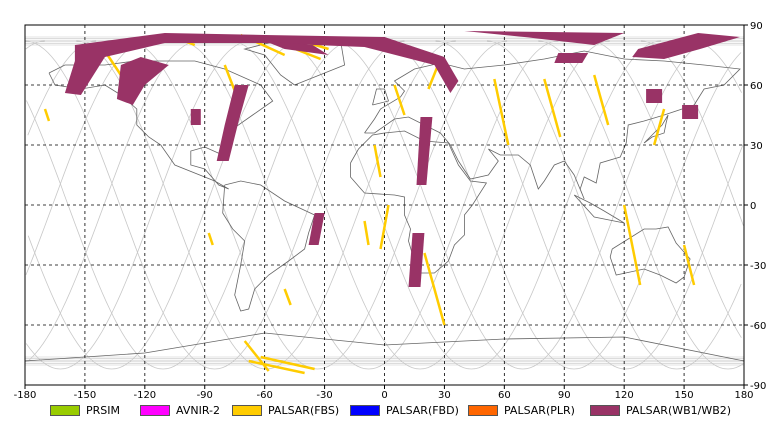 This screenshot has height=430, width=770. Describe the element at coordinates (324, 395) in the screenshot. I see `x-tick-label: -30` at that location.